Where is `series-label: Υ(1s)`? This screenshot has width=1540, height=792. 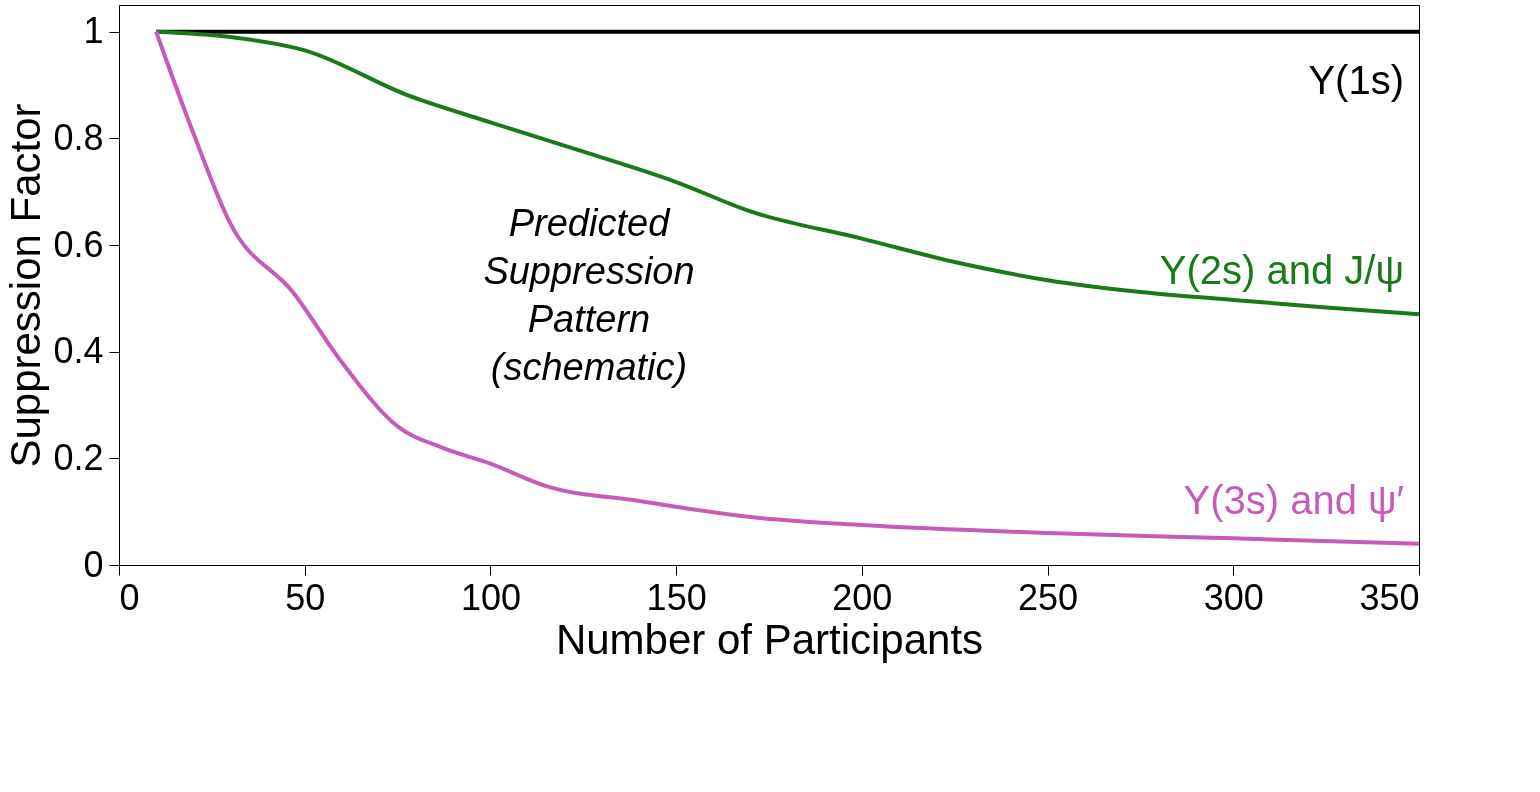 series-label: Υ(1s) is located at coordinates (1356, 79).